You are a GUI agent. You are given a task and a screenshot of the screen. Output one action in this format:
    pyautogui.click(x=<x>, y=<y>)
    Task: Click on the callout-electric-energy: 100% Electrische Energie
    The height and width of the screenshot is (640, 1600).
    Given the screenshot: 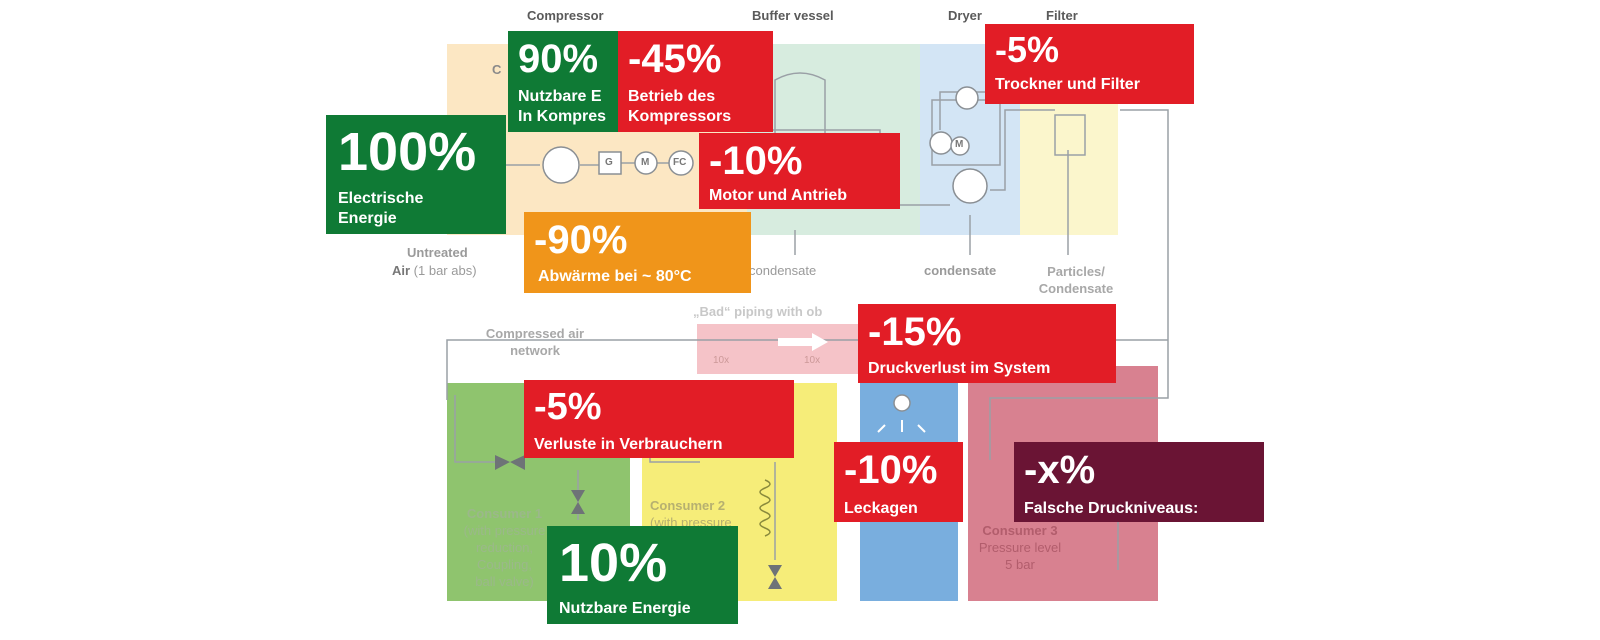 What is the action you would take?
    pyautogui.click(x=416, y=174)
    